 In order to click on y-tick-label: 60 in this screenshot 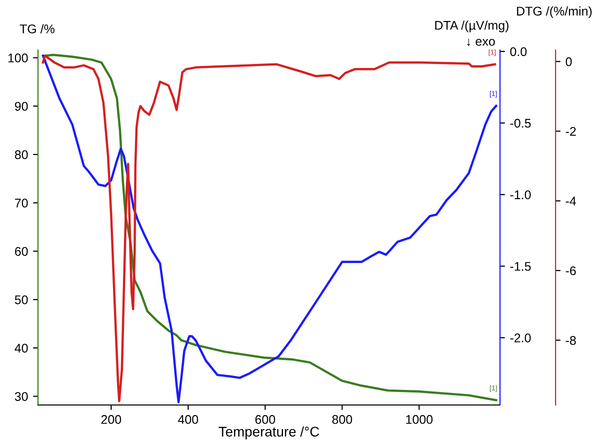, I will do `click(21, 251)`.